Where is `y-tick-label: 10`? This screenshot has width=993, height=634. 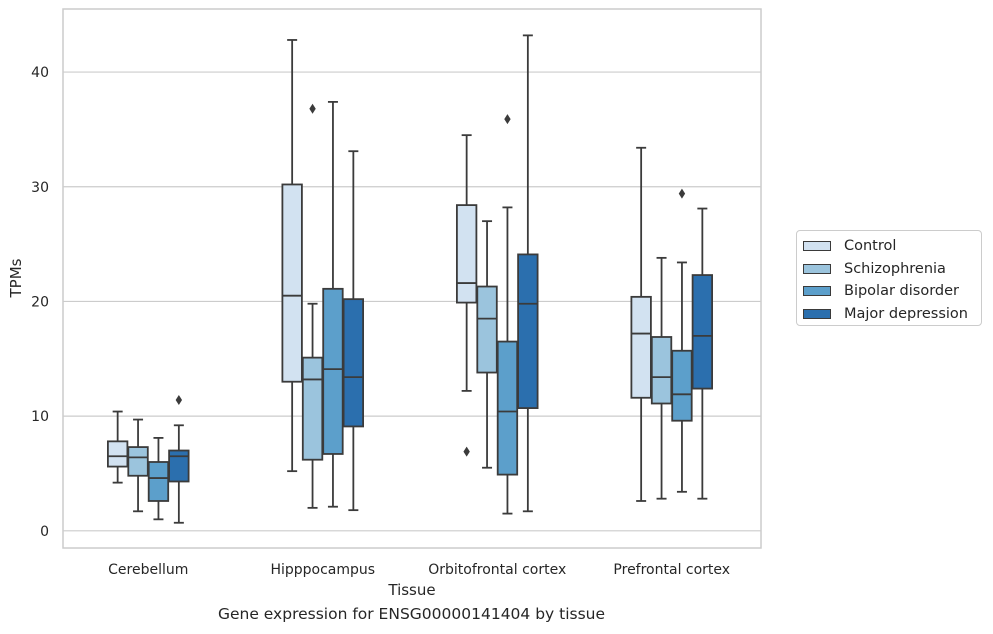 y-tick-label: 10 is located at coordinates (40, 417).